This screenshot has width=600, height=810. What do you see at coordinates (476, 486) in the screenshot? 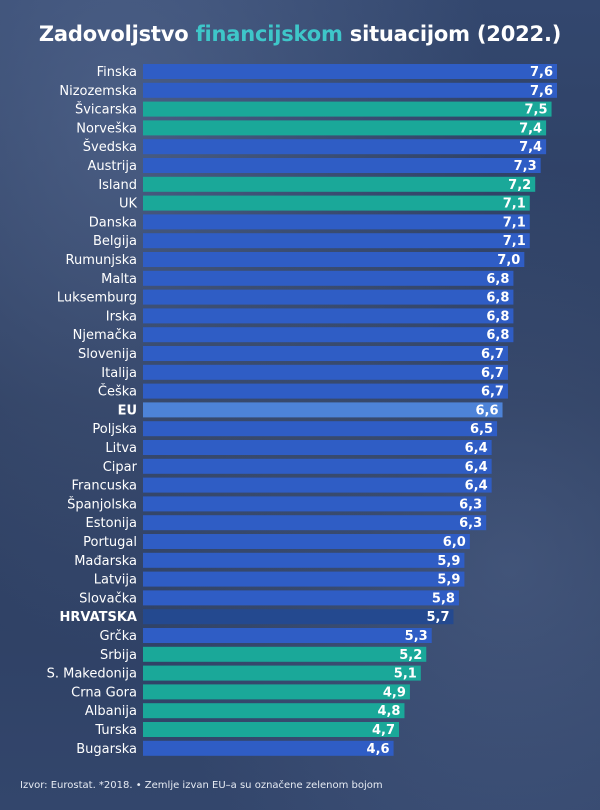
I see `value-label-francuska: 6,4` at bounding box center [476, 486].